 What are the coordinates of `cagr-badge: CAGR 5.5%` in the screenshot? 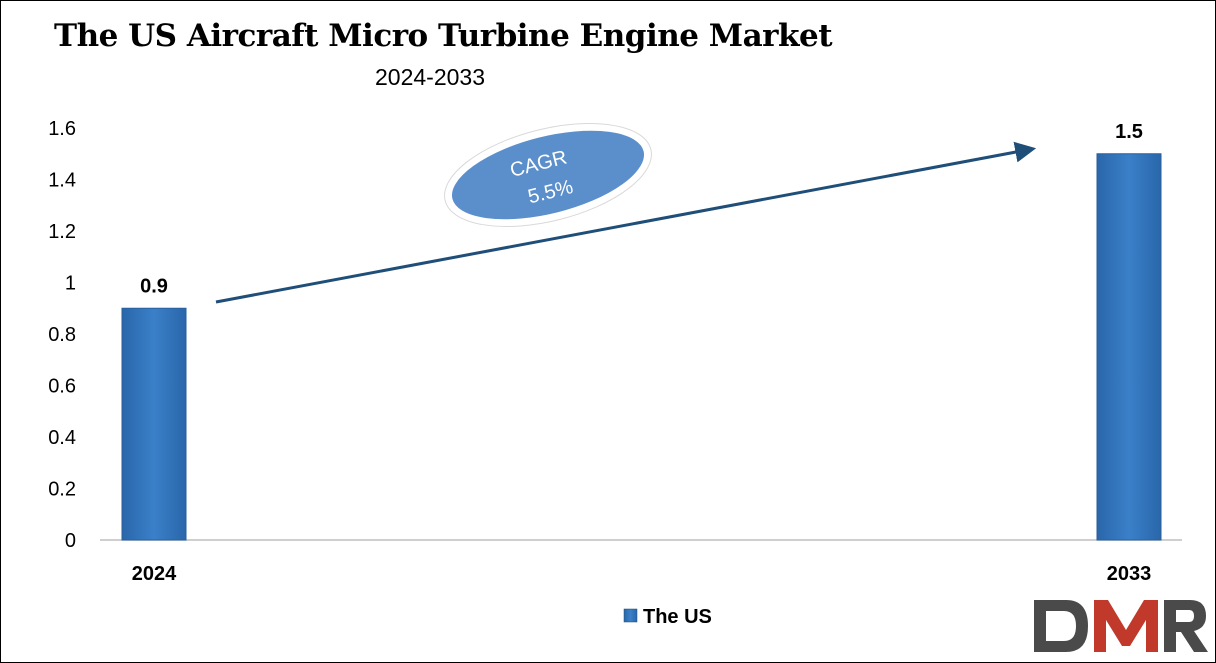 It's located at (548, 175).